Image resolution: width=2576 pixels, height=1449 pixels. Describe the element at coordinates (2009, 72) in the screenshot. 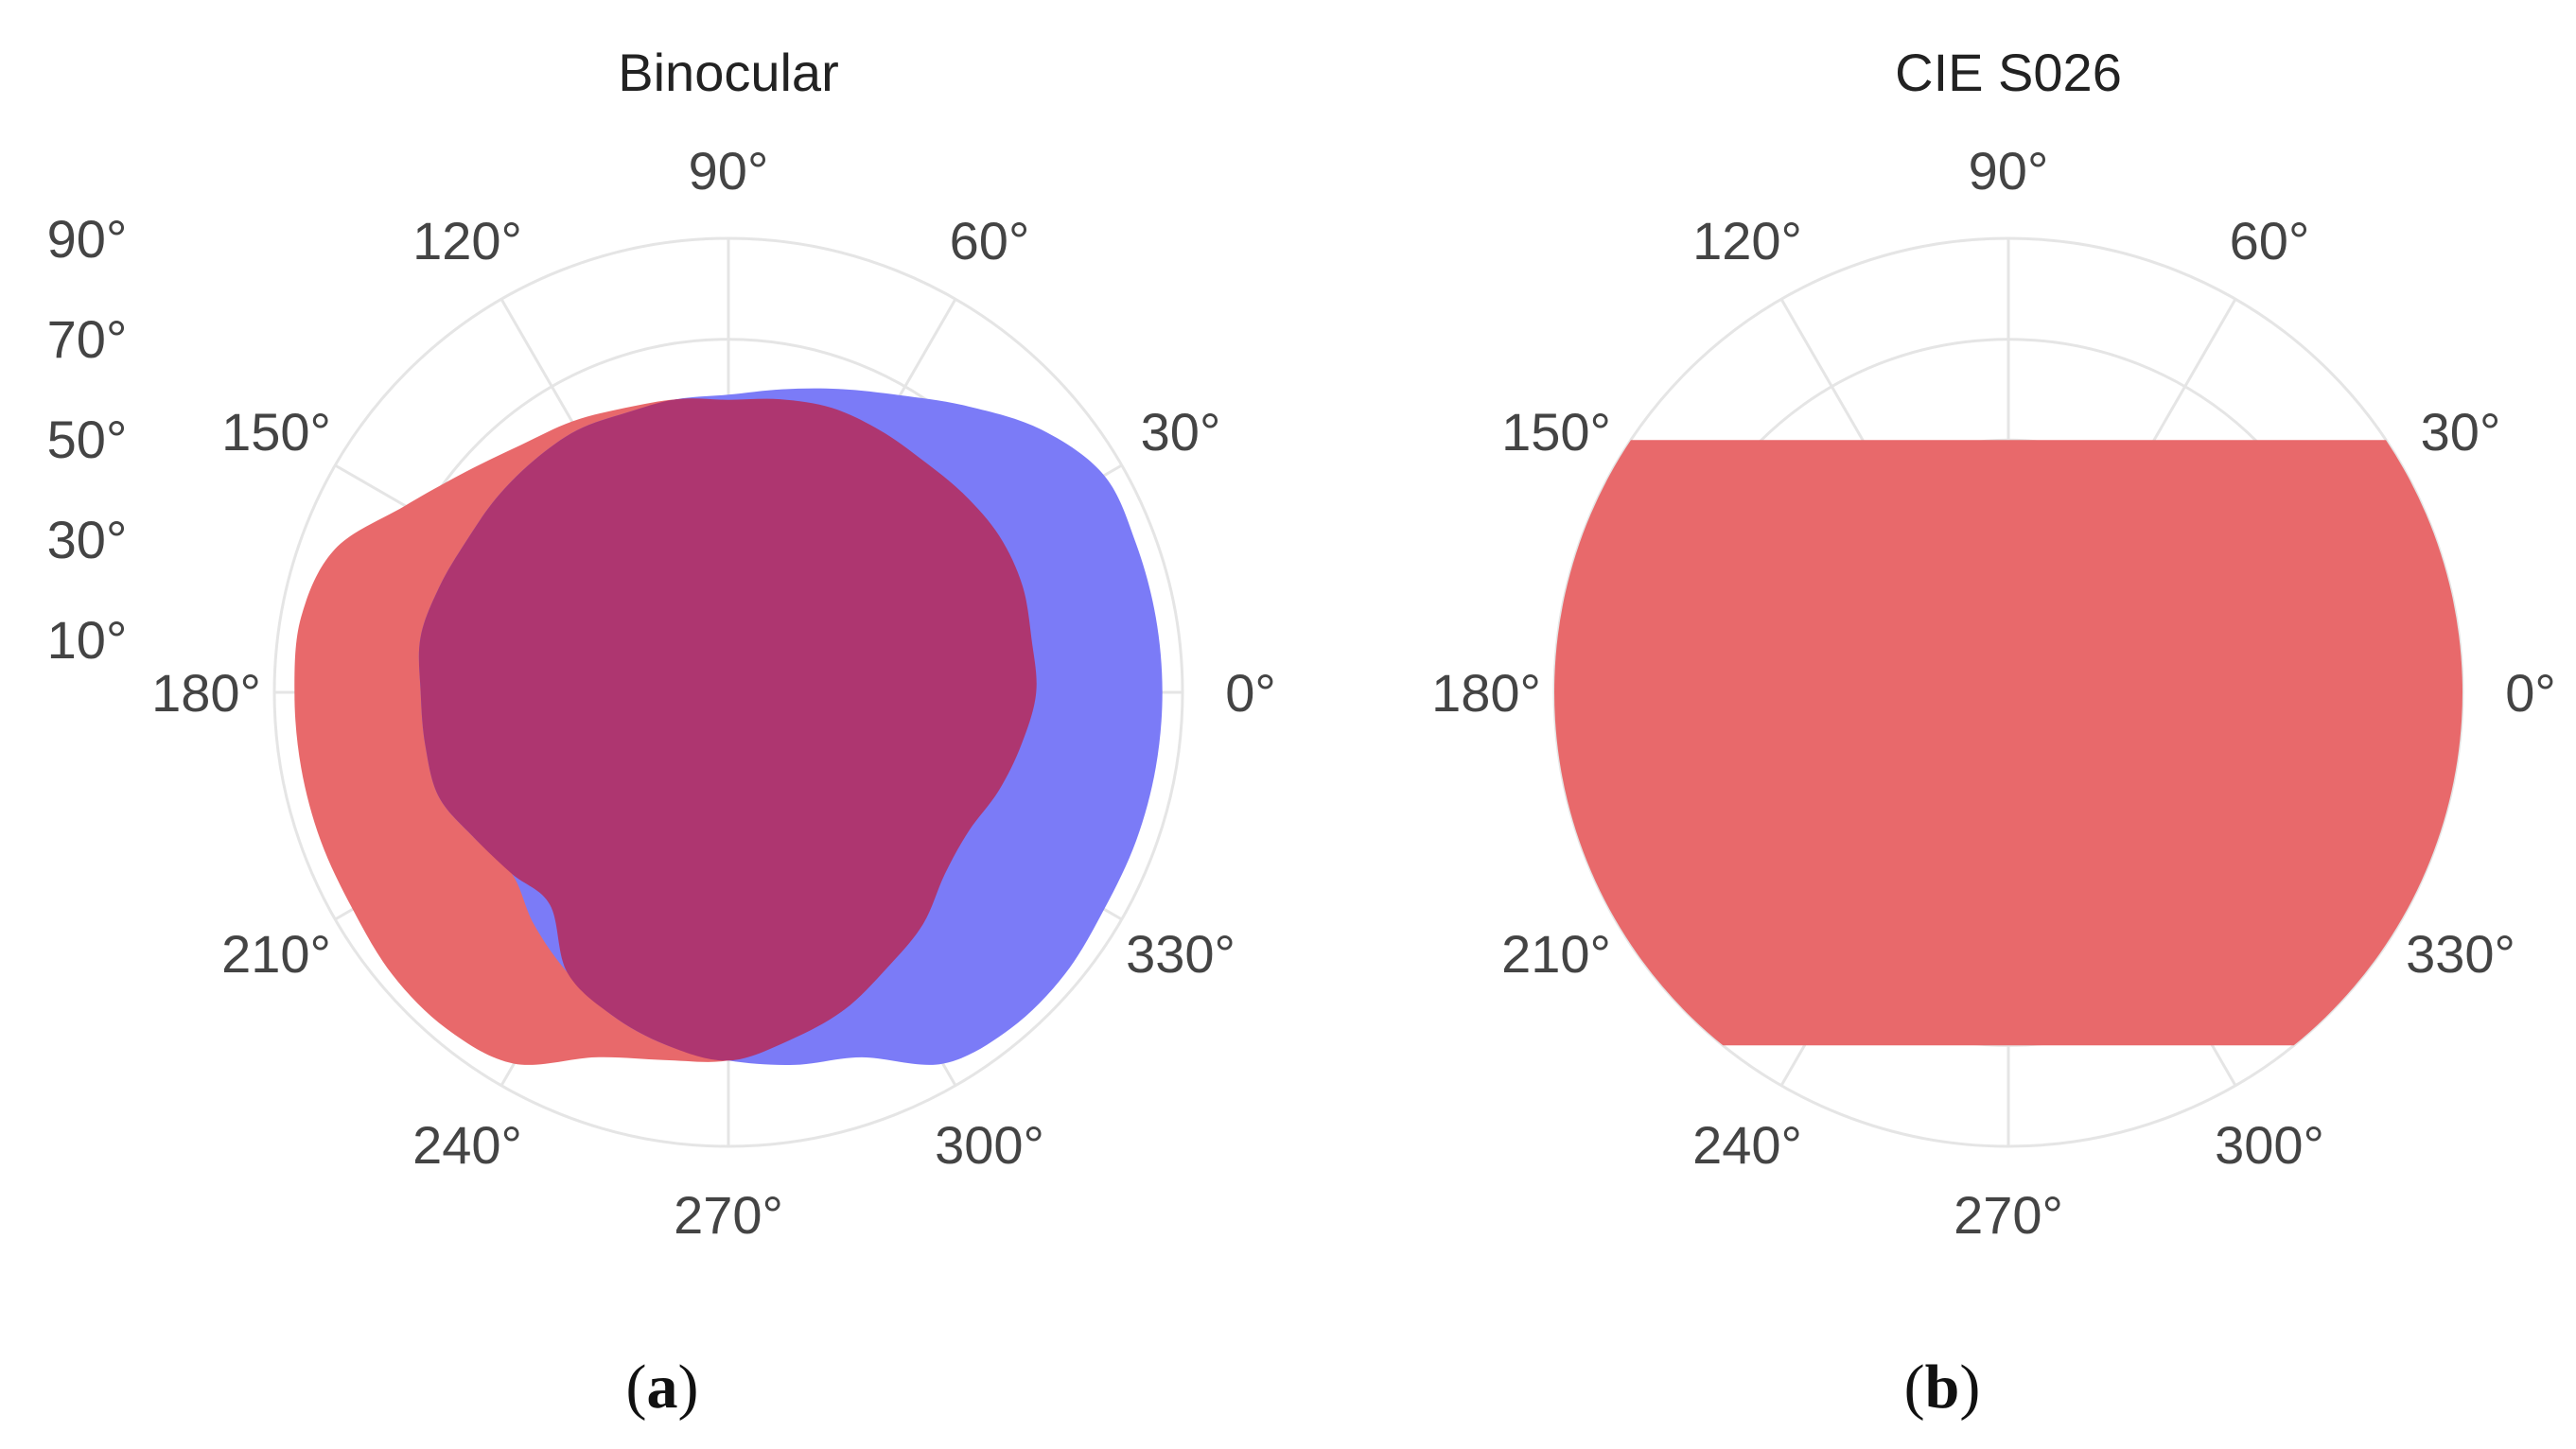

I see `chart-title-cie-s026: CIE S026` at that location.